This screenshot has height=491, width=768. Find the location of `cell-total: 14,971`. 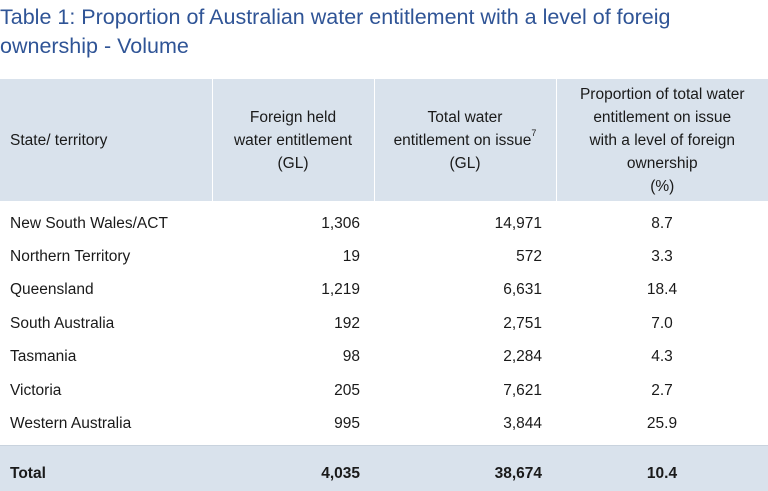

cell-total: 14,971 is located at coordinates (518, 223).